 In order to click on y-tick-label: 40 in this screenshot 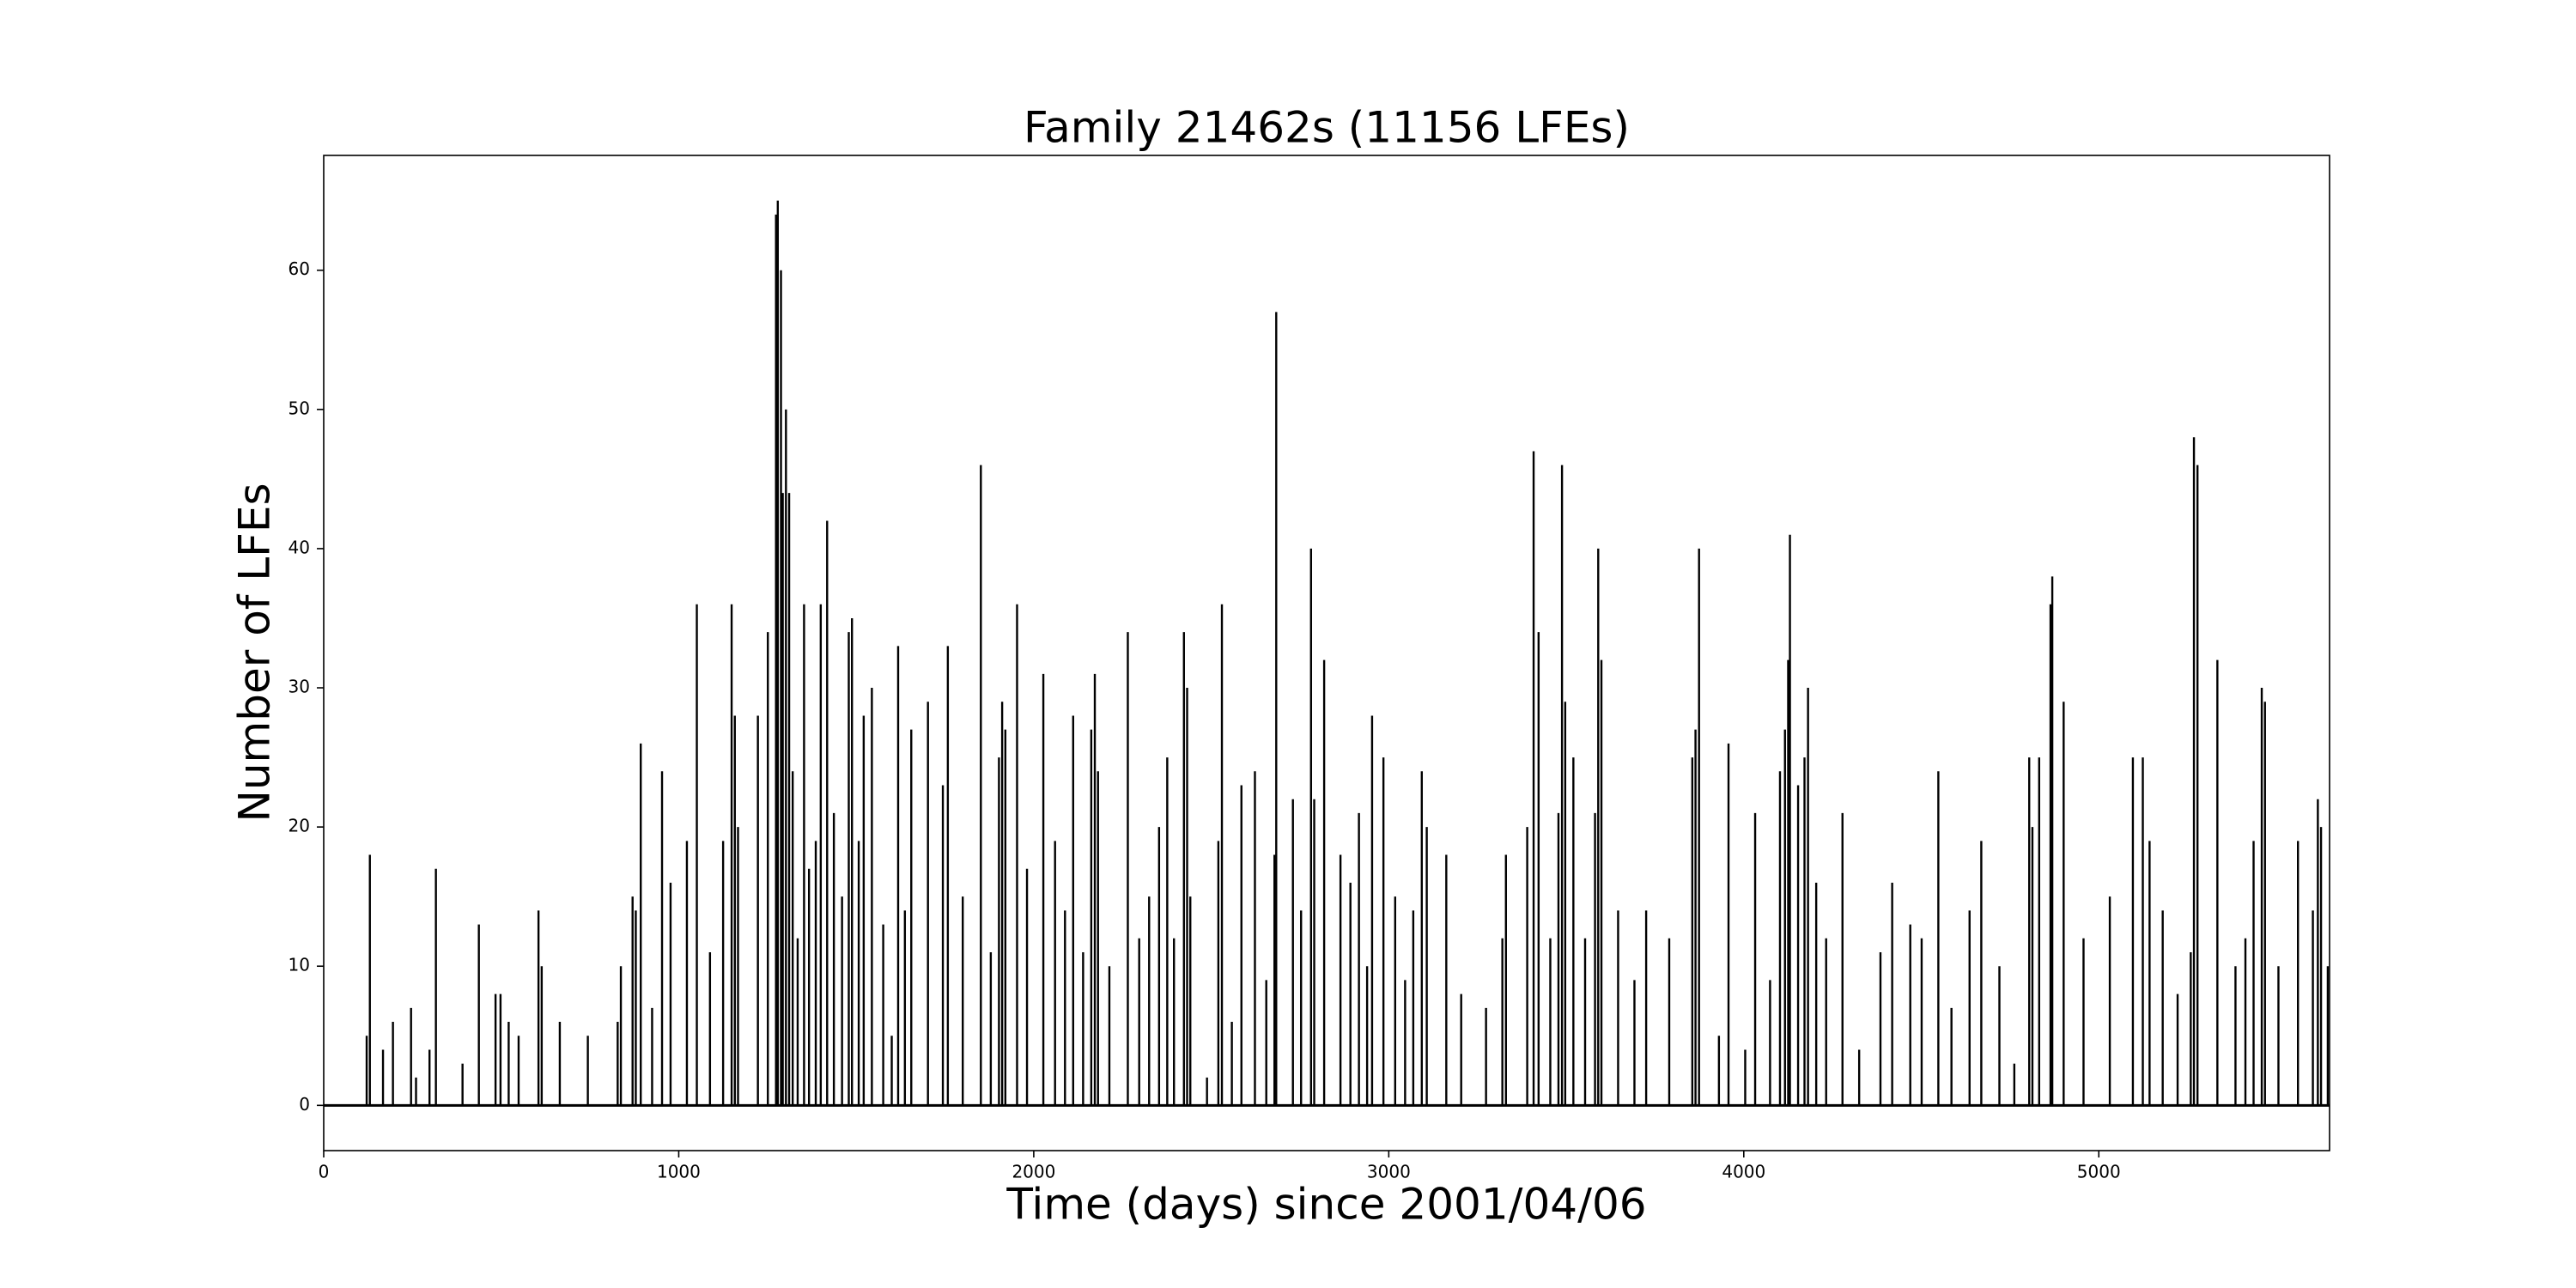, I will do `click(300, 547)`.